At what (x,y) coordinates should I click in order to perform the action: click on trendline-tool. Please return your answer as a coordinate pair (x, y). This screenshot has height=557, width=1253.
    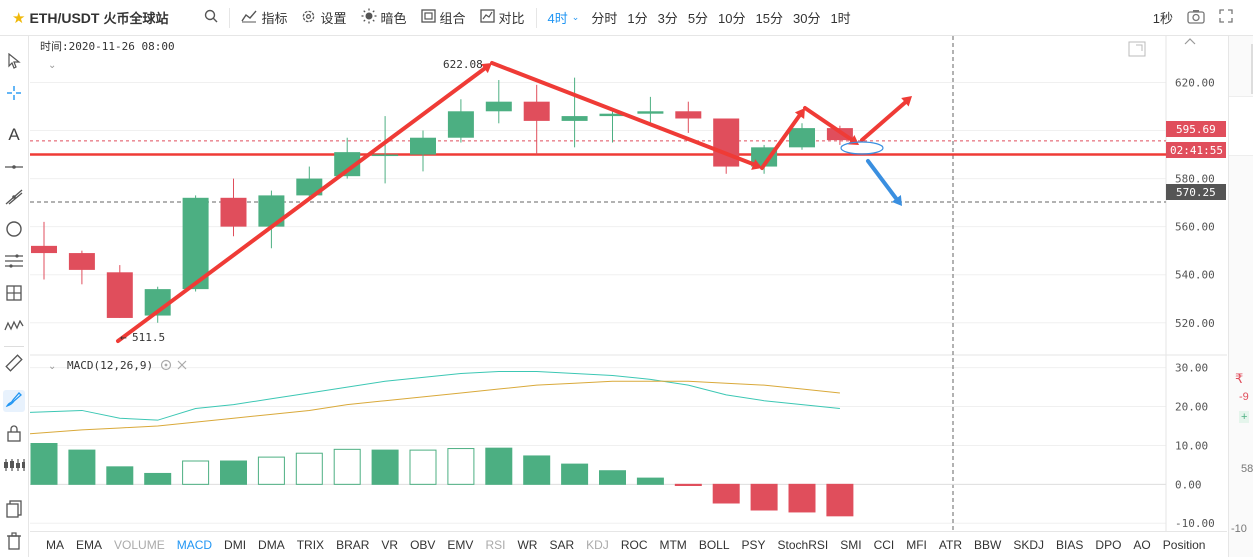
    Looking at the image, I should click on (14, 199).